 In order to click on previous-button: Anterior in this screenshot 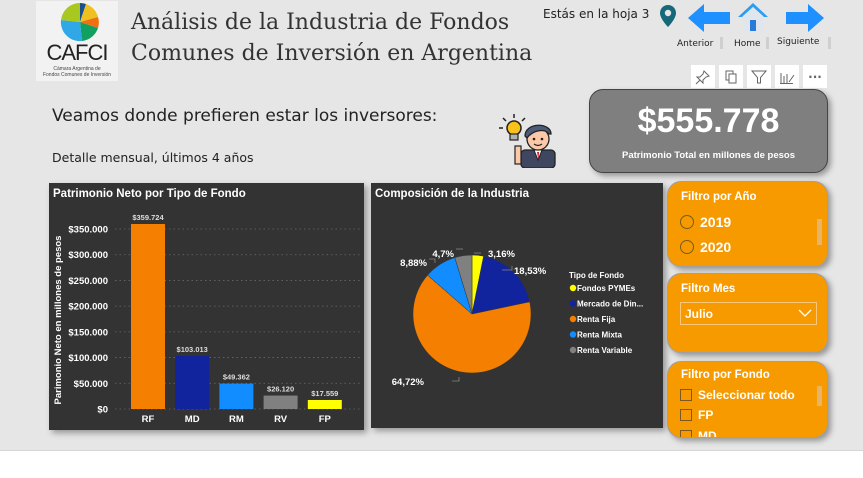, I will do `click(695, 44)`.